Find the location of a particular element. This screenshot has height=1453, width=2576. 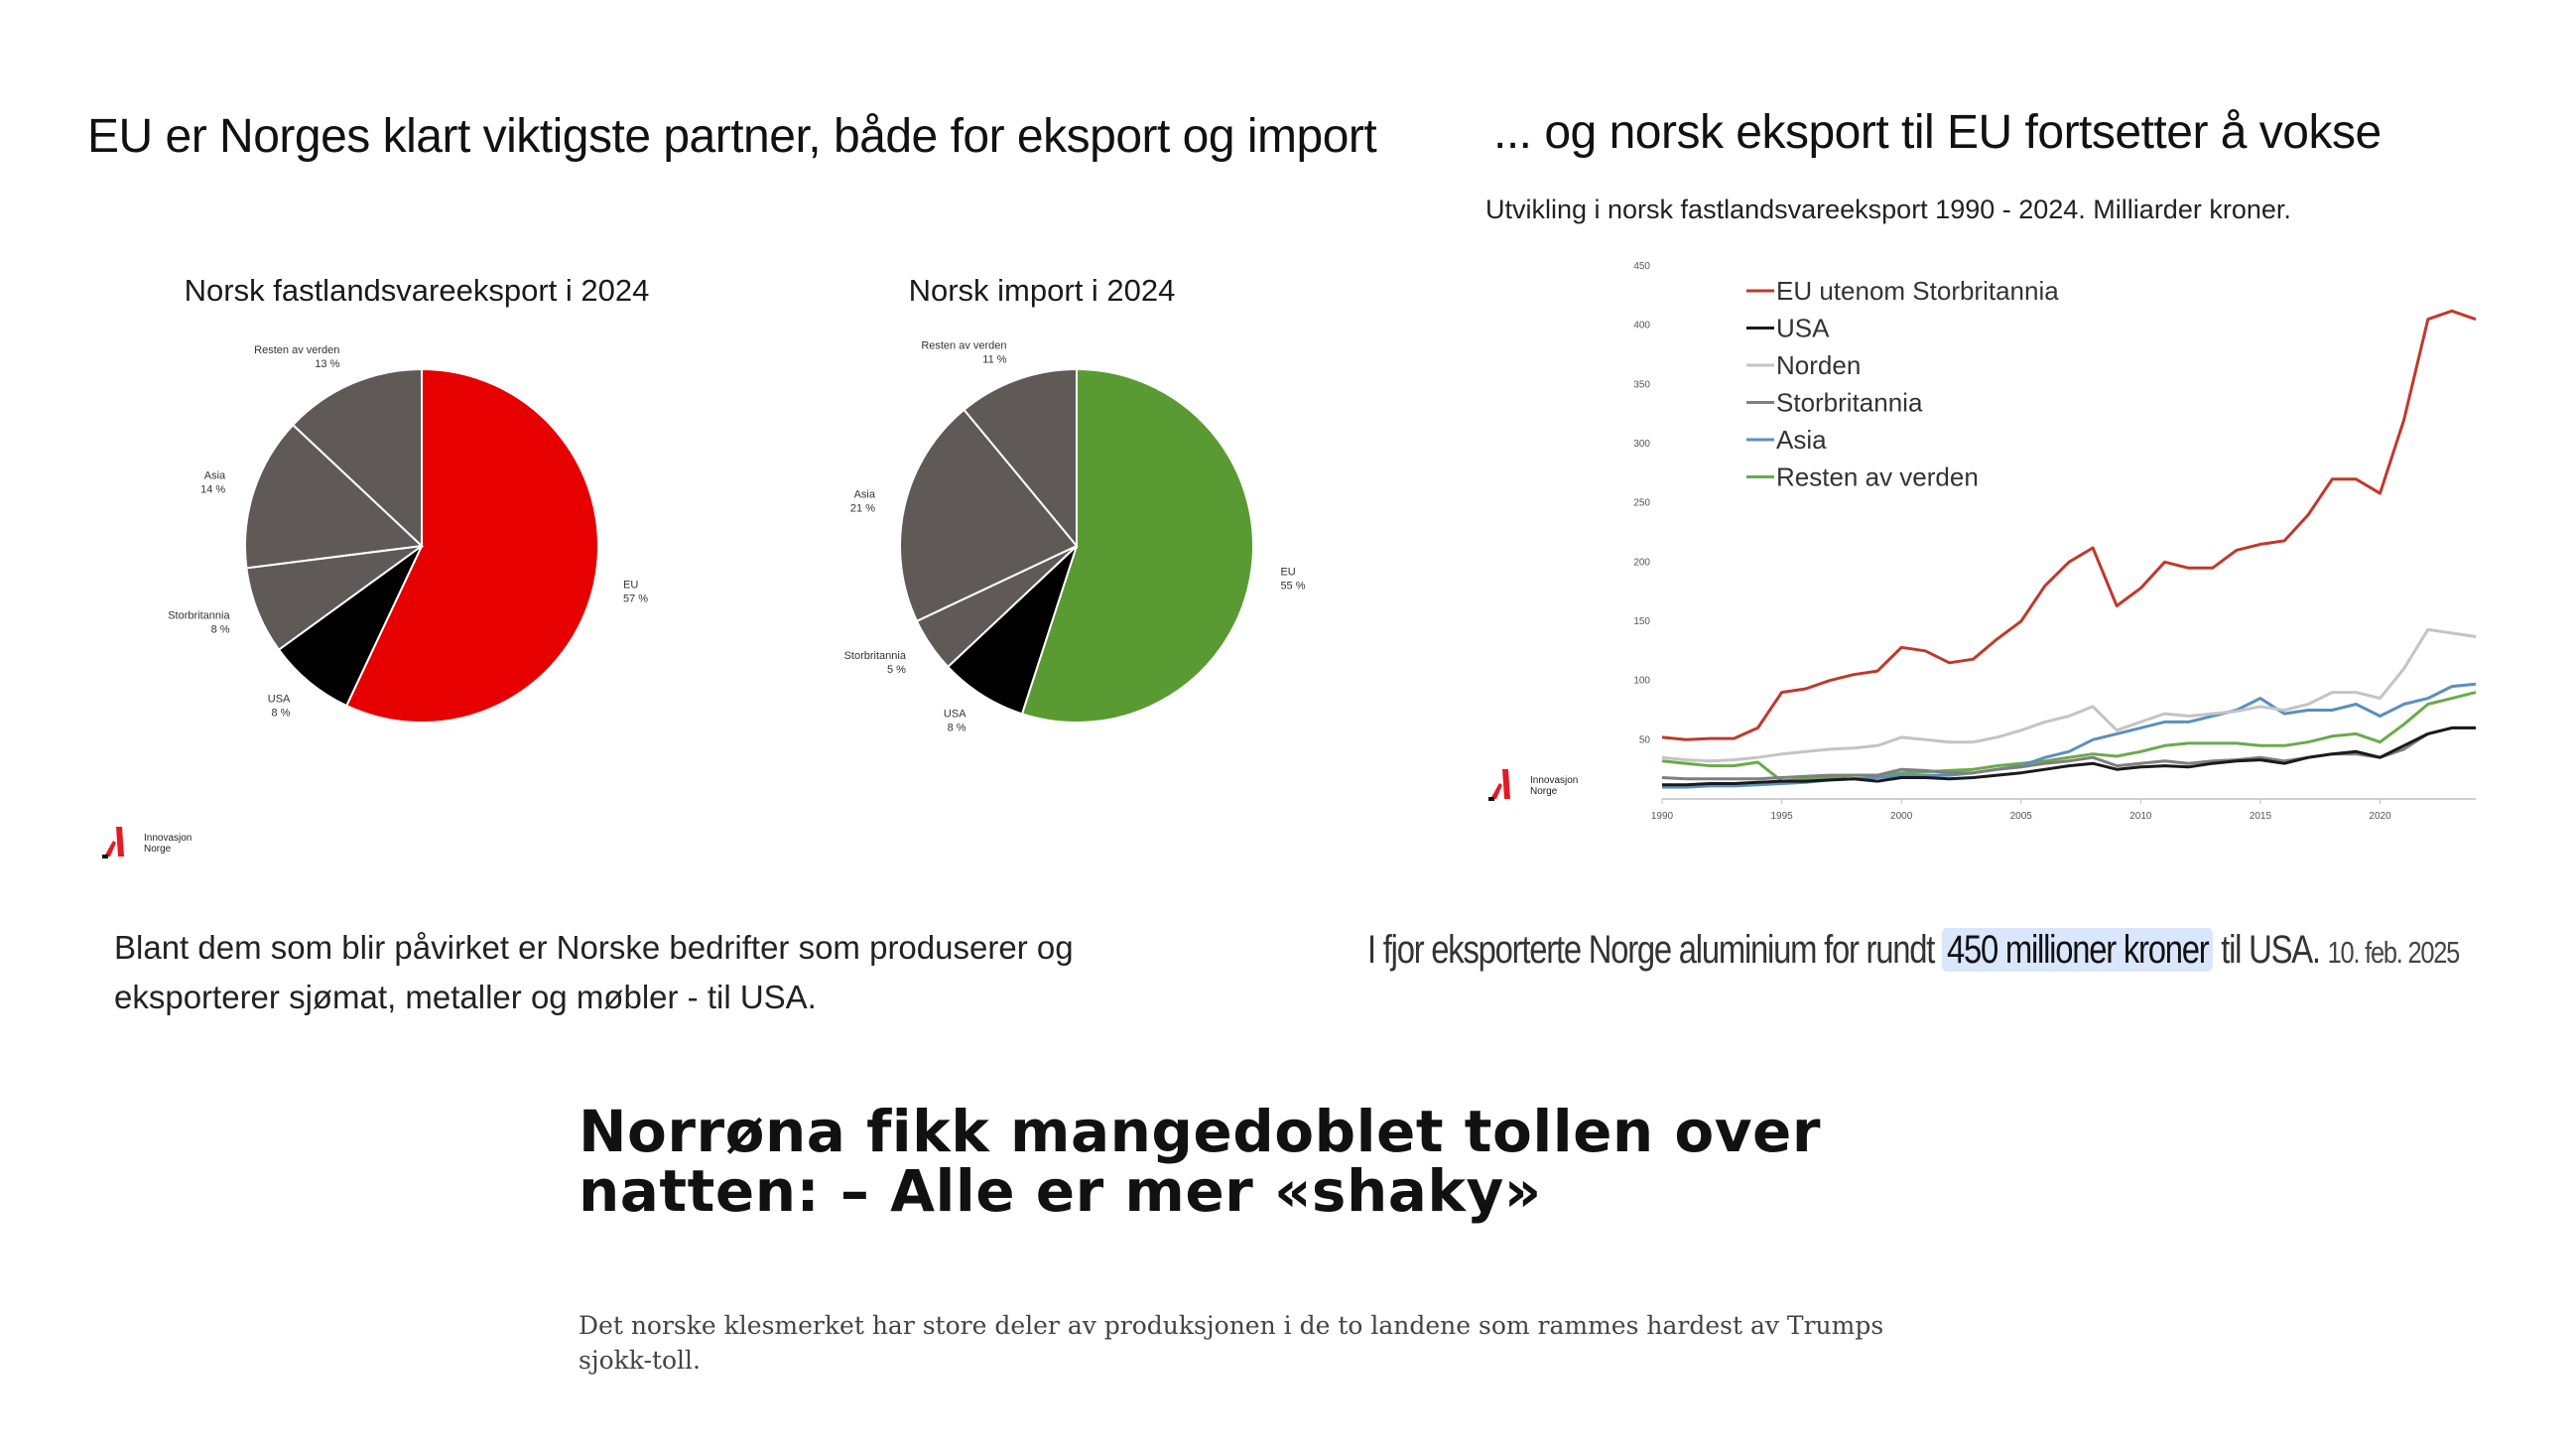

import-label-eu: EU is located at coordinates (1288, 573).